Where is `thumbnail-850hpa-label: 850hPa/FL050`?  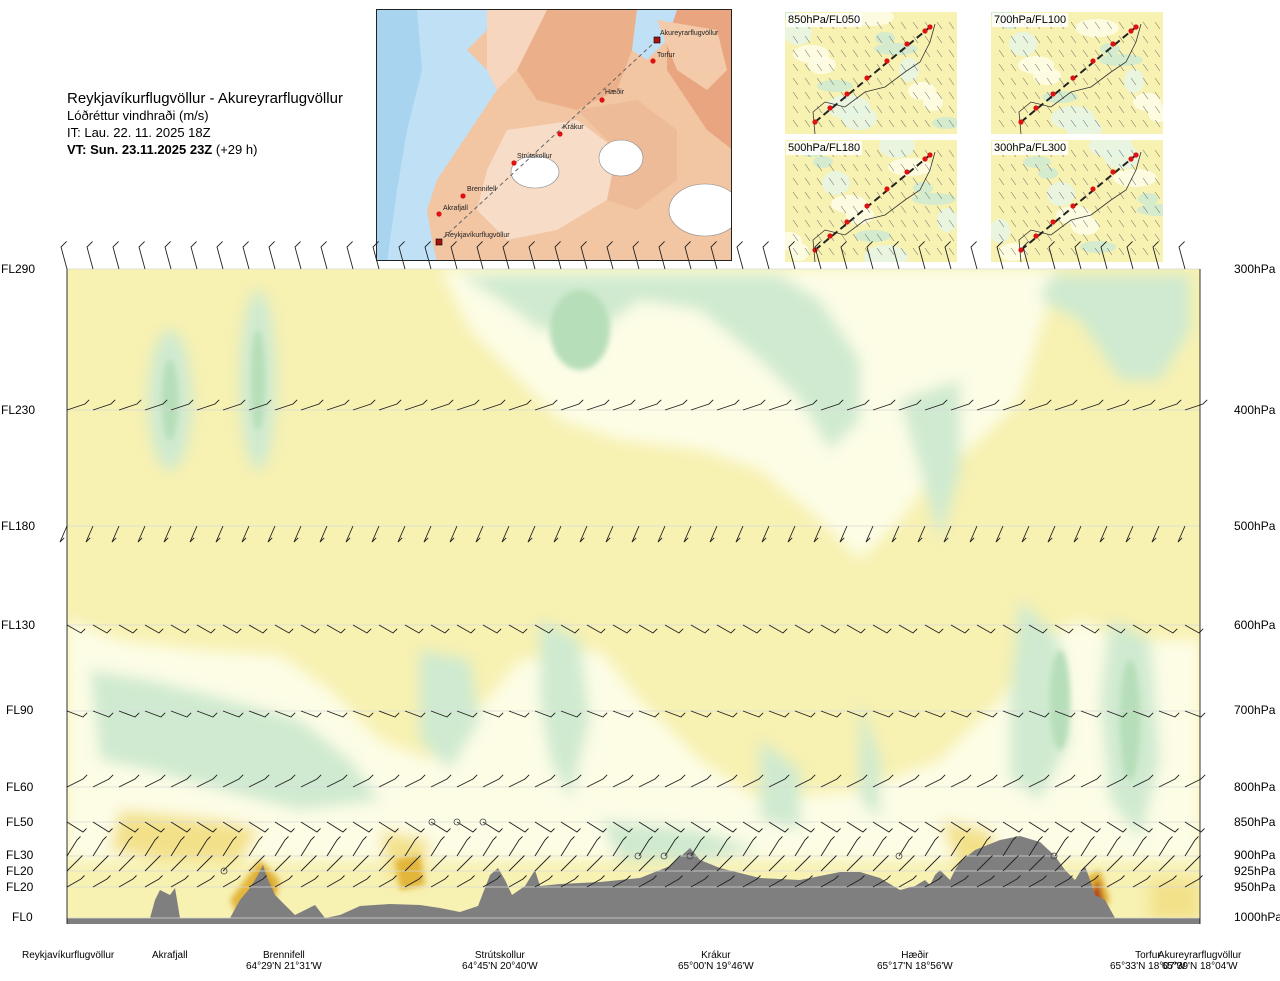
thumbnail-850hpa-label: 850hPa/FL050 is located at coordinates (824, 20).